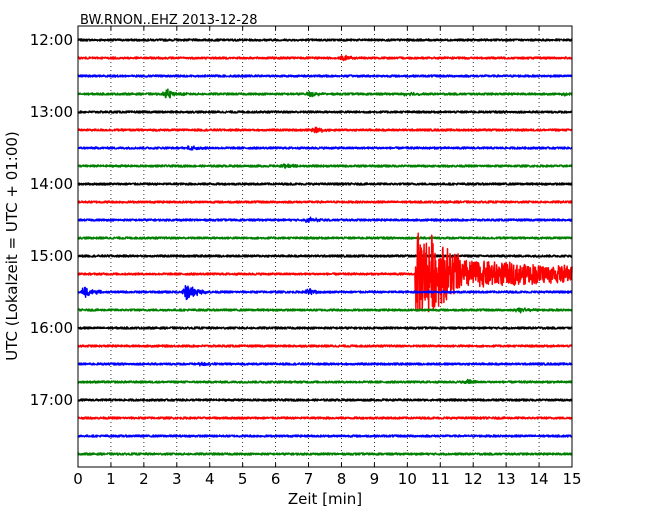 This screenshot has width=650, height=520. Describe the element at coordinates (210, 479) in the screenshot. I see `x-tick-label: 4` at that location.